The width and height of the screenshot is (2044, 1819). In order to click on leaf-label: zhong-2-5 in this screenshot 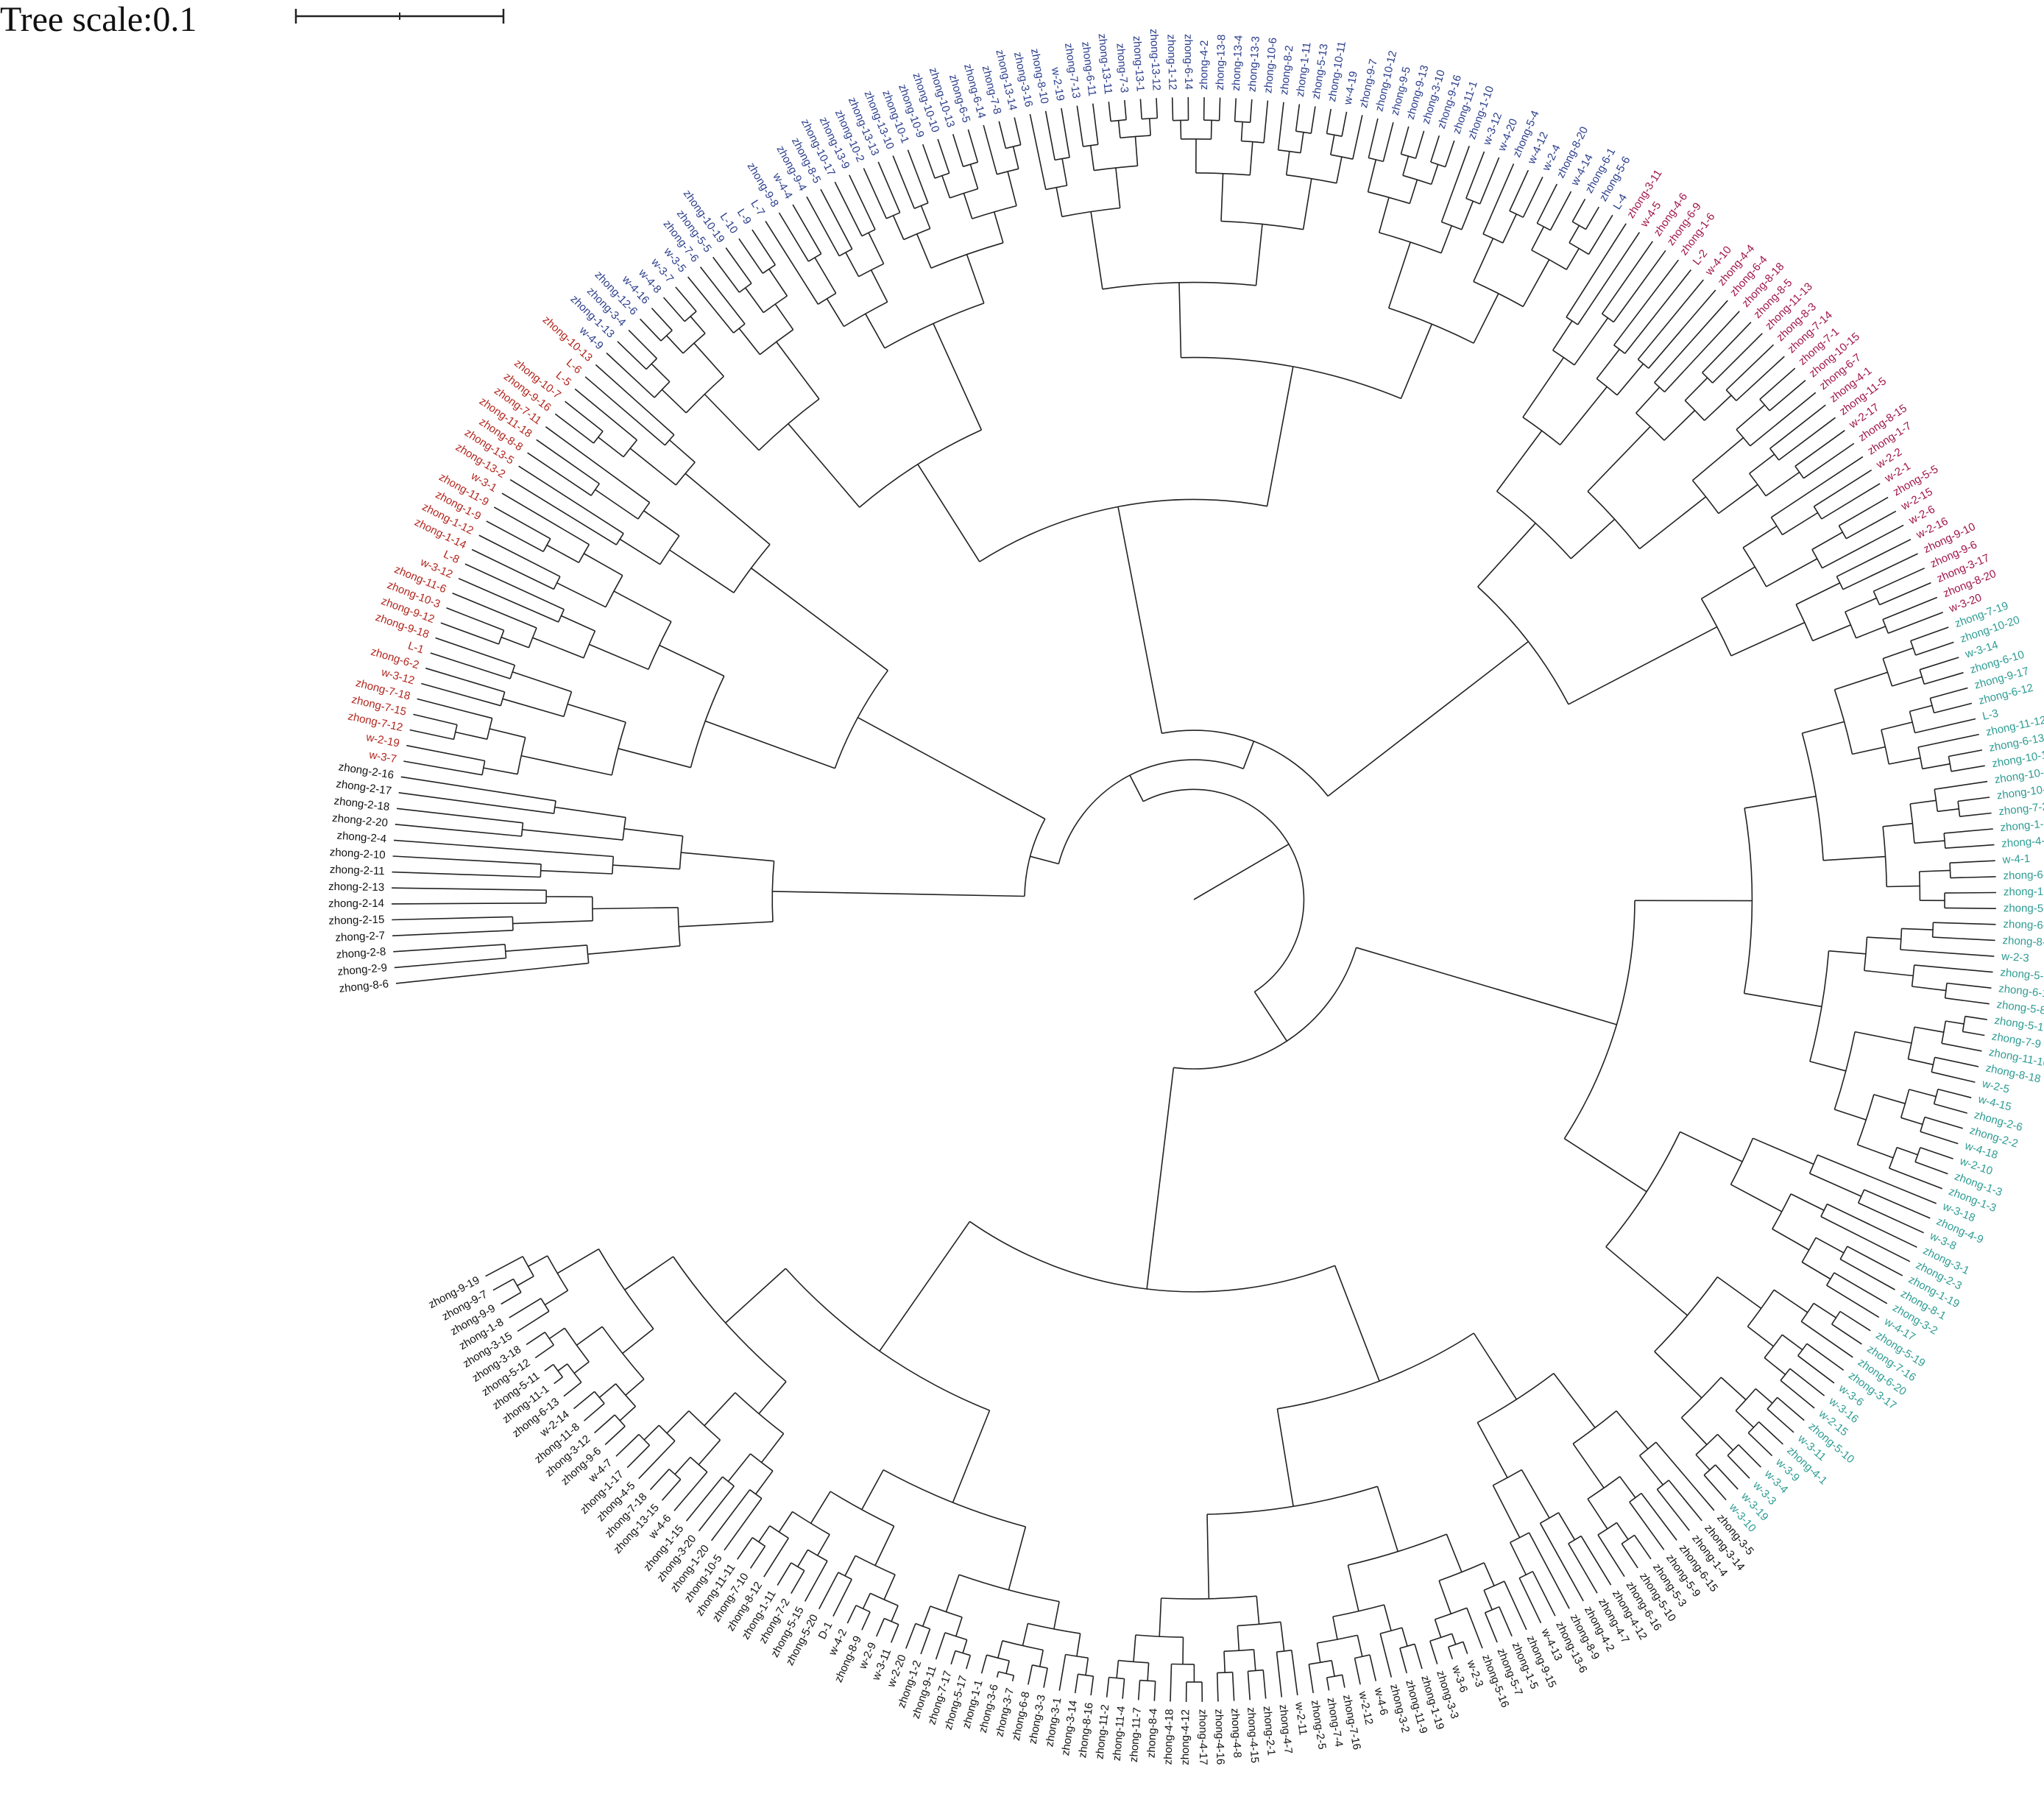, I will do `click(1319, 1724)`.